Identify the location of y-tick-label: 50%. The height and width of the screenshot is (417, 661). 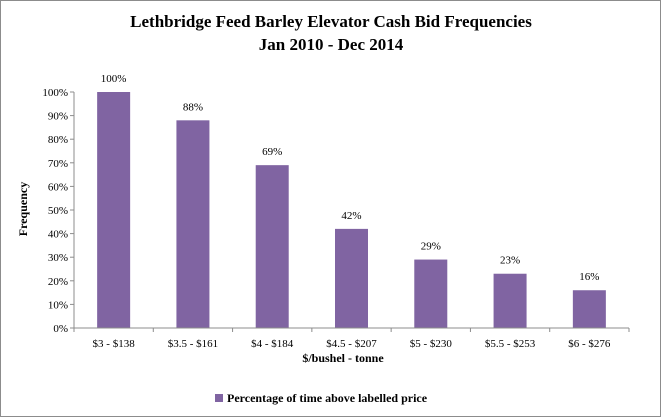
(58, 211).